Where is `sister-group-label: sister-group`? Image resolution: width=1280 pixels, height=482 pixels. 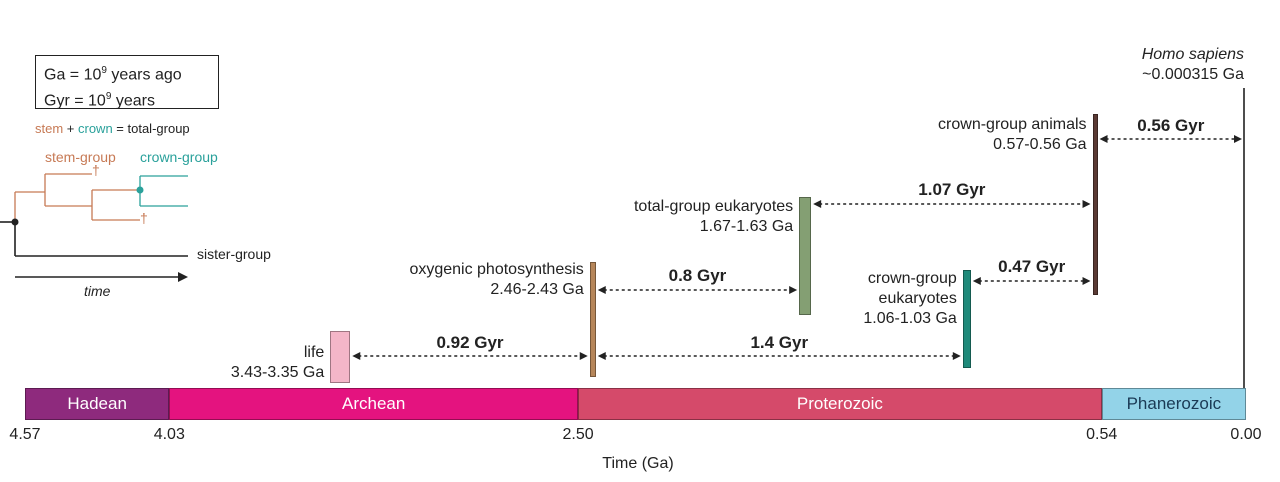
sister-group-label: sister-group is located at coordinates (234, 254).